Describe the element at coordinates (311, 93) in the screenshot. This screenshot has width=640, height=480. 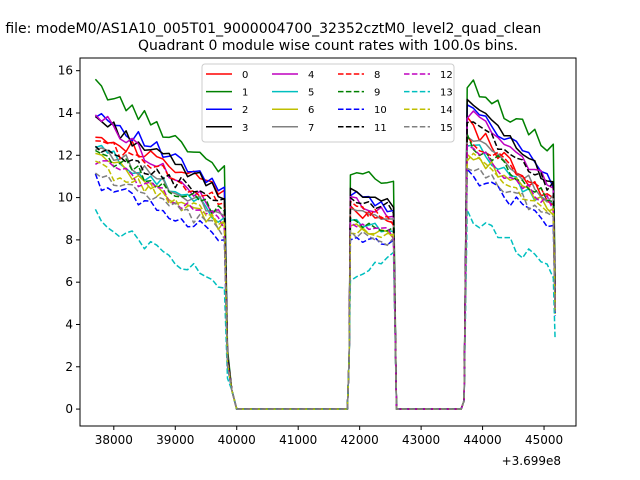
I see `legend-label-5: 5` at that location.